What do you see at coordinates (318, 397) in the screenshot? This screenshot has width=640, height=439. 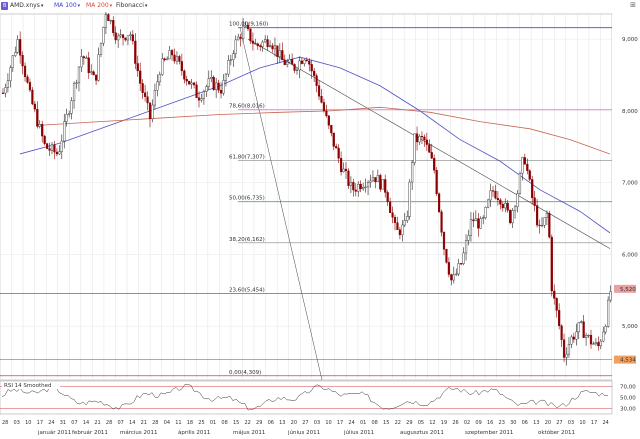 I see `rsi-panel: RSI 14 Smoothed 70,00 50,00 30,00` at bounding box center [318, 397].